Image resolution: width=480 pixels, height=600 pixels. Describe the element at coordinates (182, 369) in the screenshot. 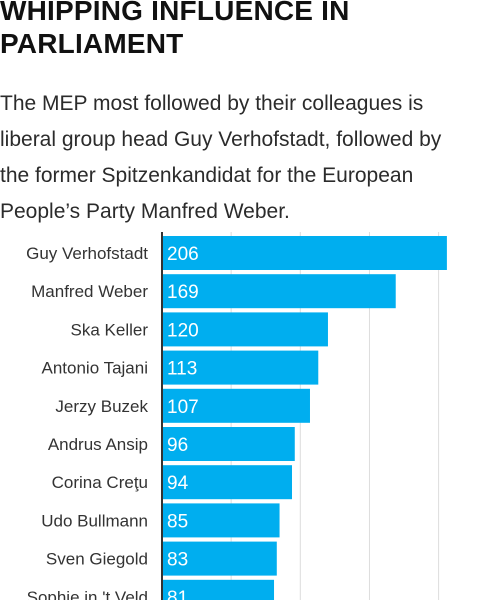

I see `bar-value-label: 113` at that location.